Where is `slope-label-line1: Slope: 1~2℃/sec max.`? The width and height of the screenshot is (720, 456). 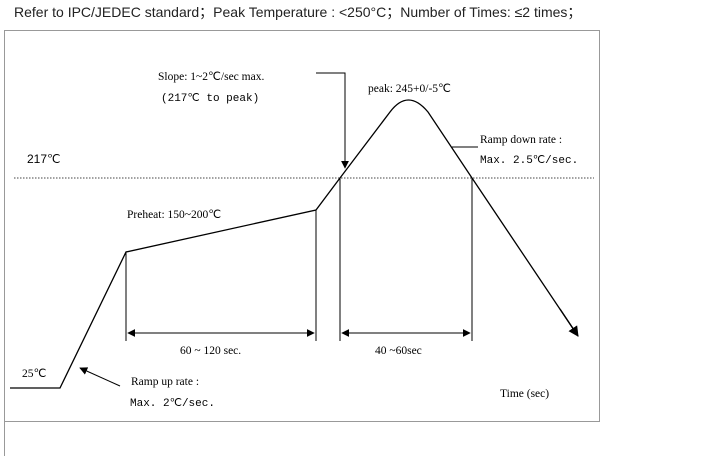 slope-label-line1: Slope: 1~2℃/sec max. is located at coordinates (211, 77).